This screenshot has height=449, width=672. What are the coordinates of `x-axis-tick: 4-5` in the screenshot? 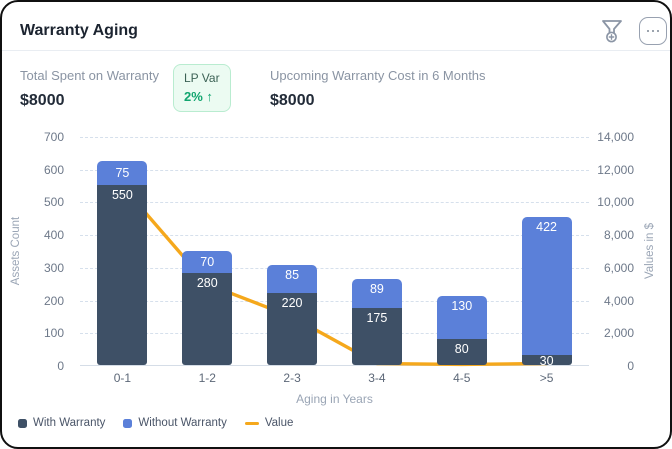 It's located at (462, 378).